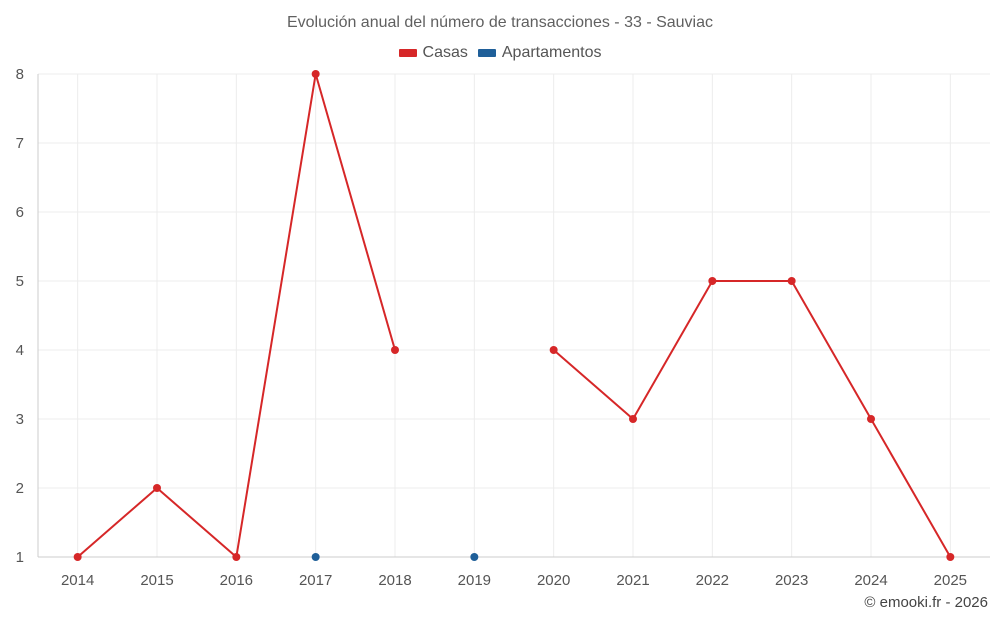  What do you see at coordinates (394, 580) in the screenshot?
I see `x-tick-label: 2018` at bounding box center [394, 580].